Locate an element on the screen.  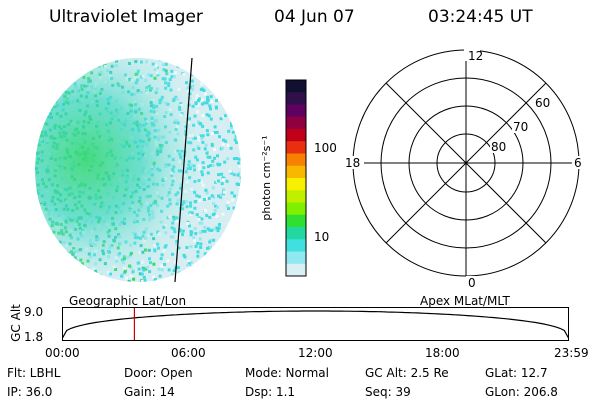
status-flt: Flt: LBHL is located at coordinates (34, 373).